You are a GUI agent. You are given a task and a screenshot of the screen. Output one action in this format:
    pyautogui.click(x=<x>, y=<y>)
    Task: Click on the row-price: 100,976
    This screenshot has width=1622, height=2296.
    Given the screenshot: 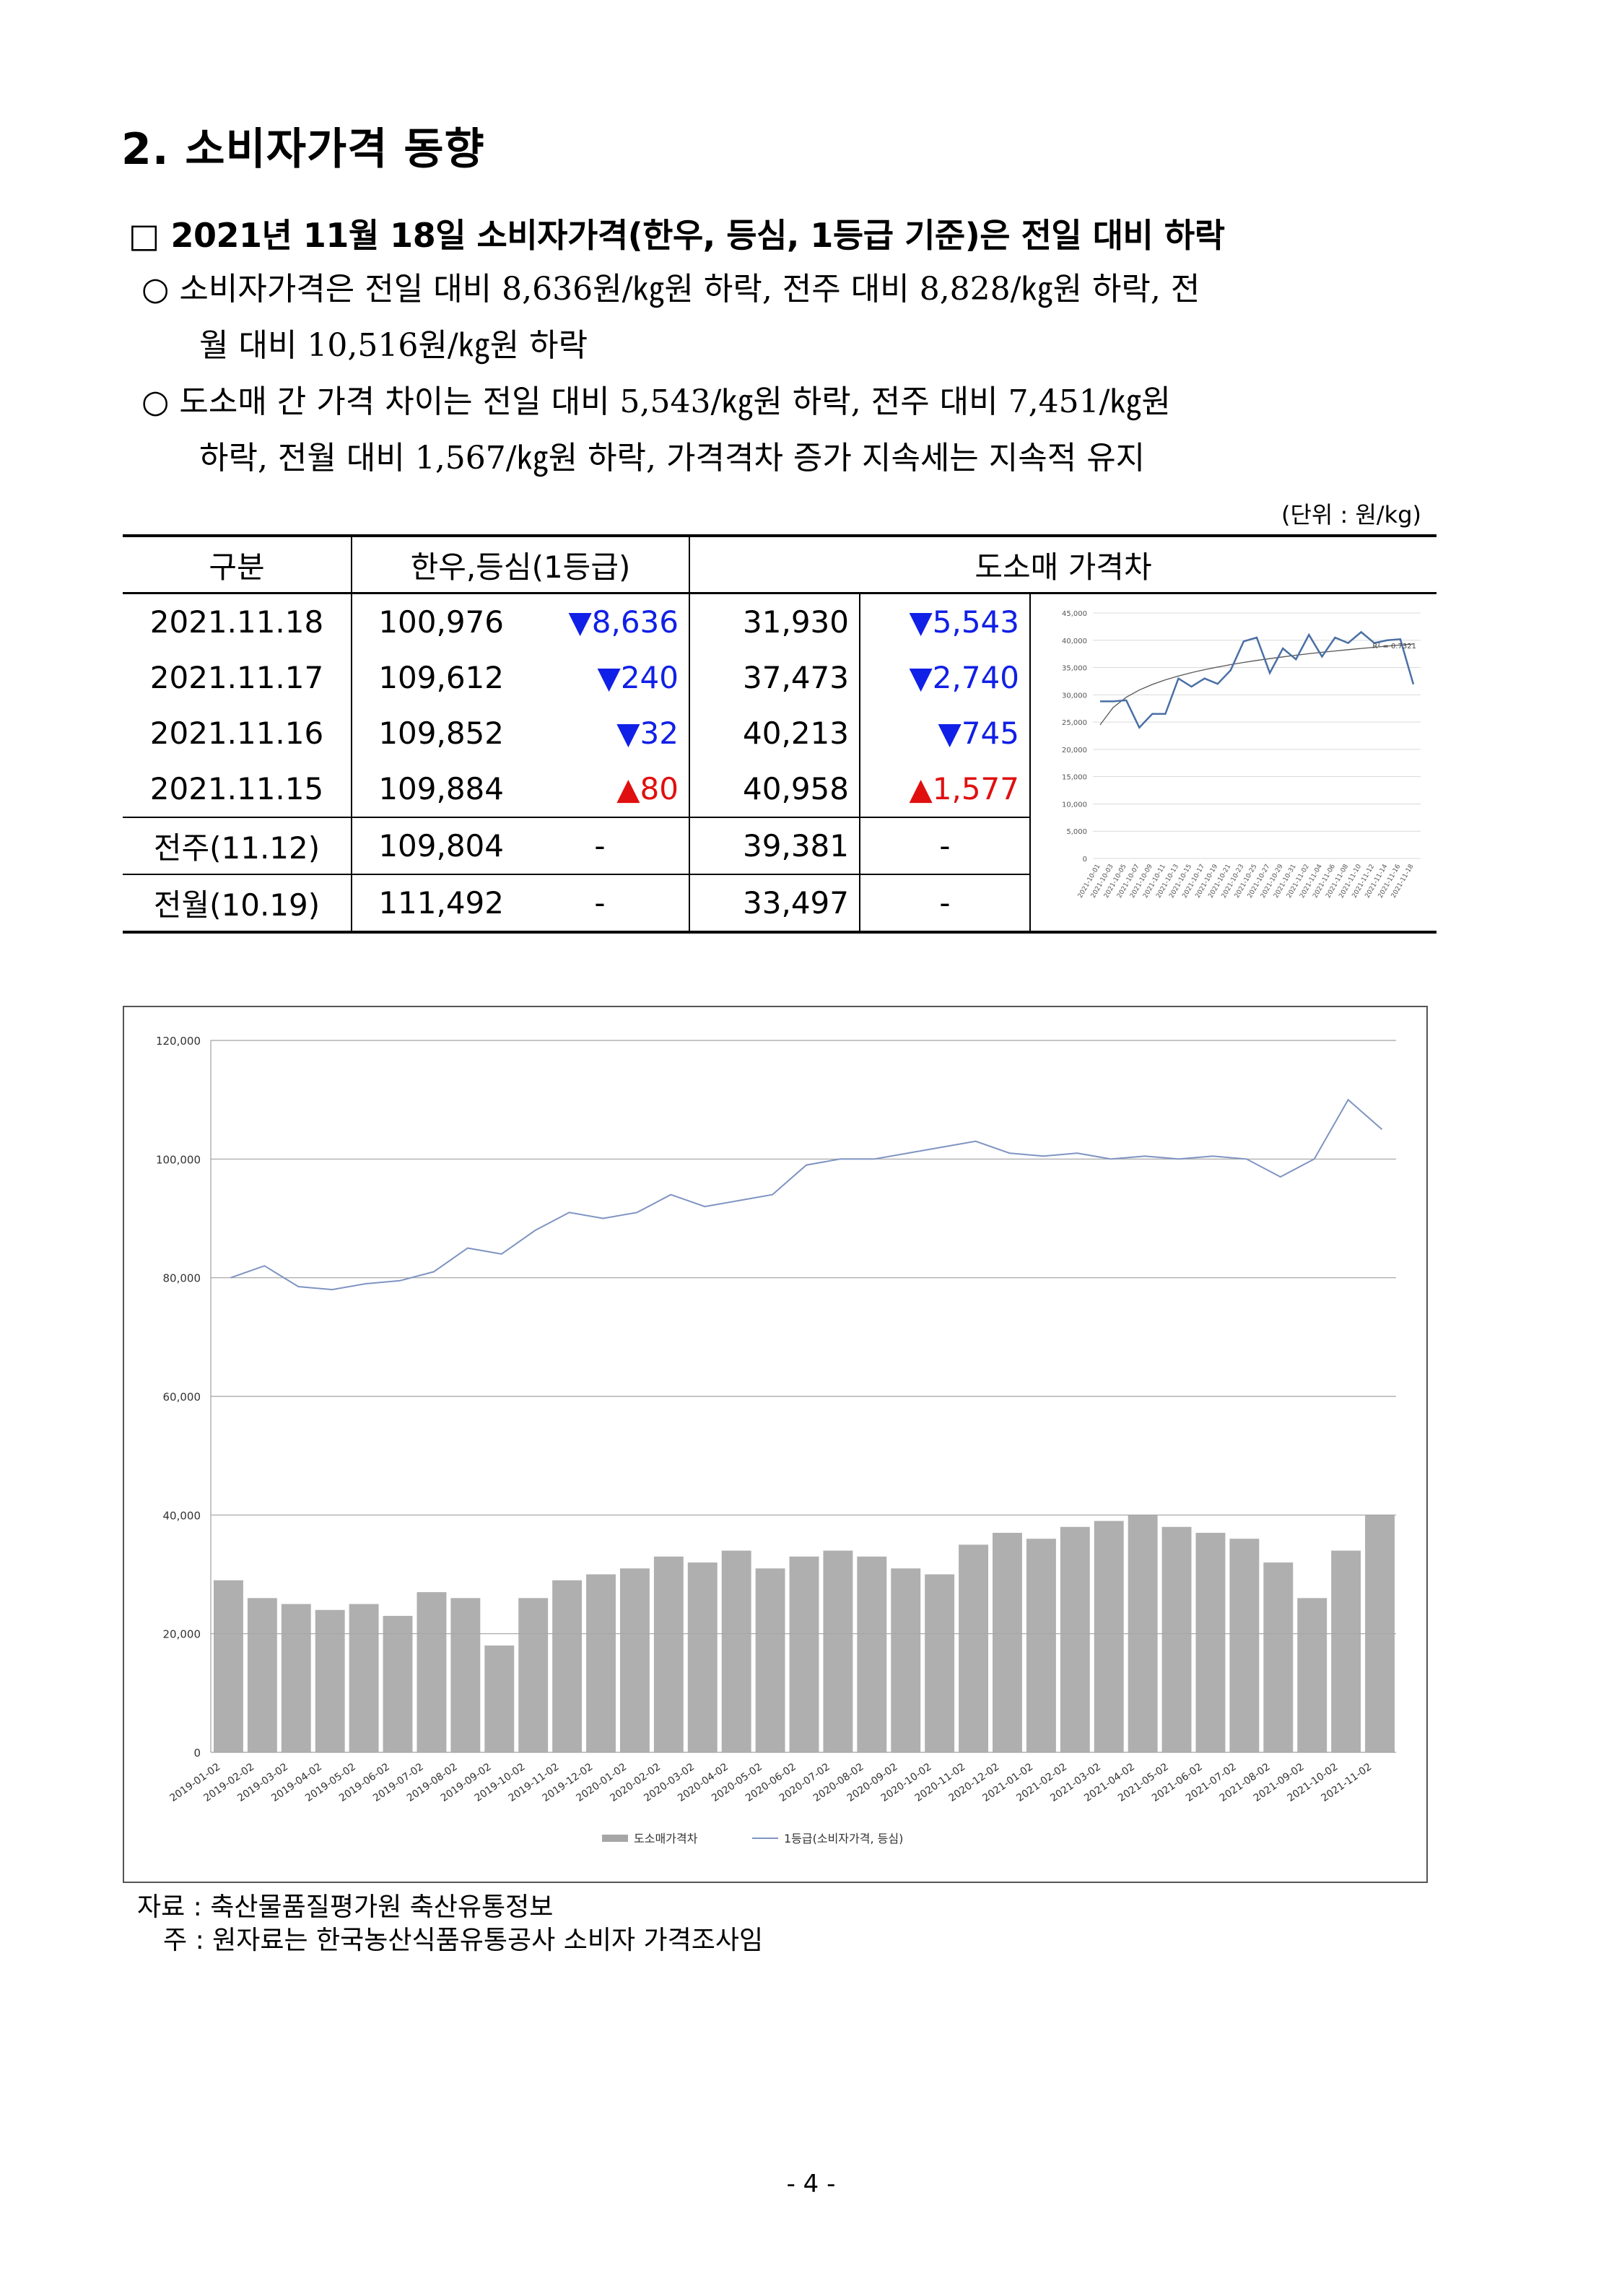 What is the action you would take?
    pyautogui.click(x=441, y=622)
    